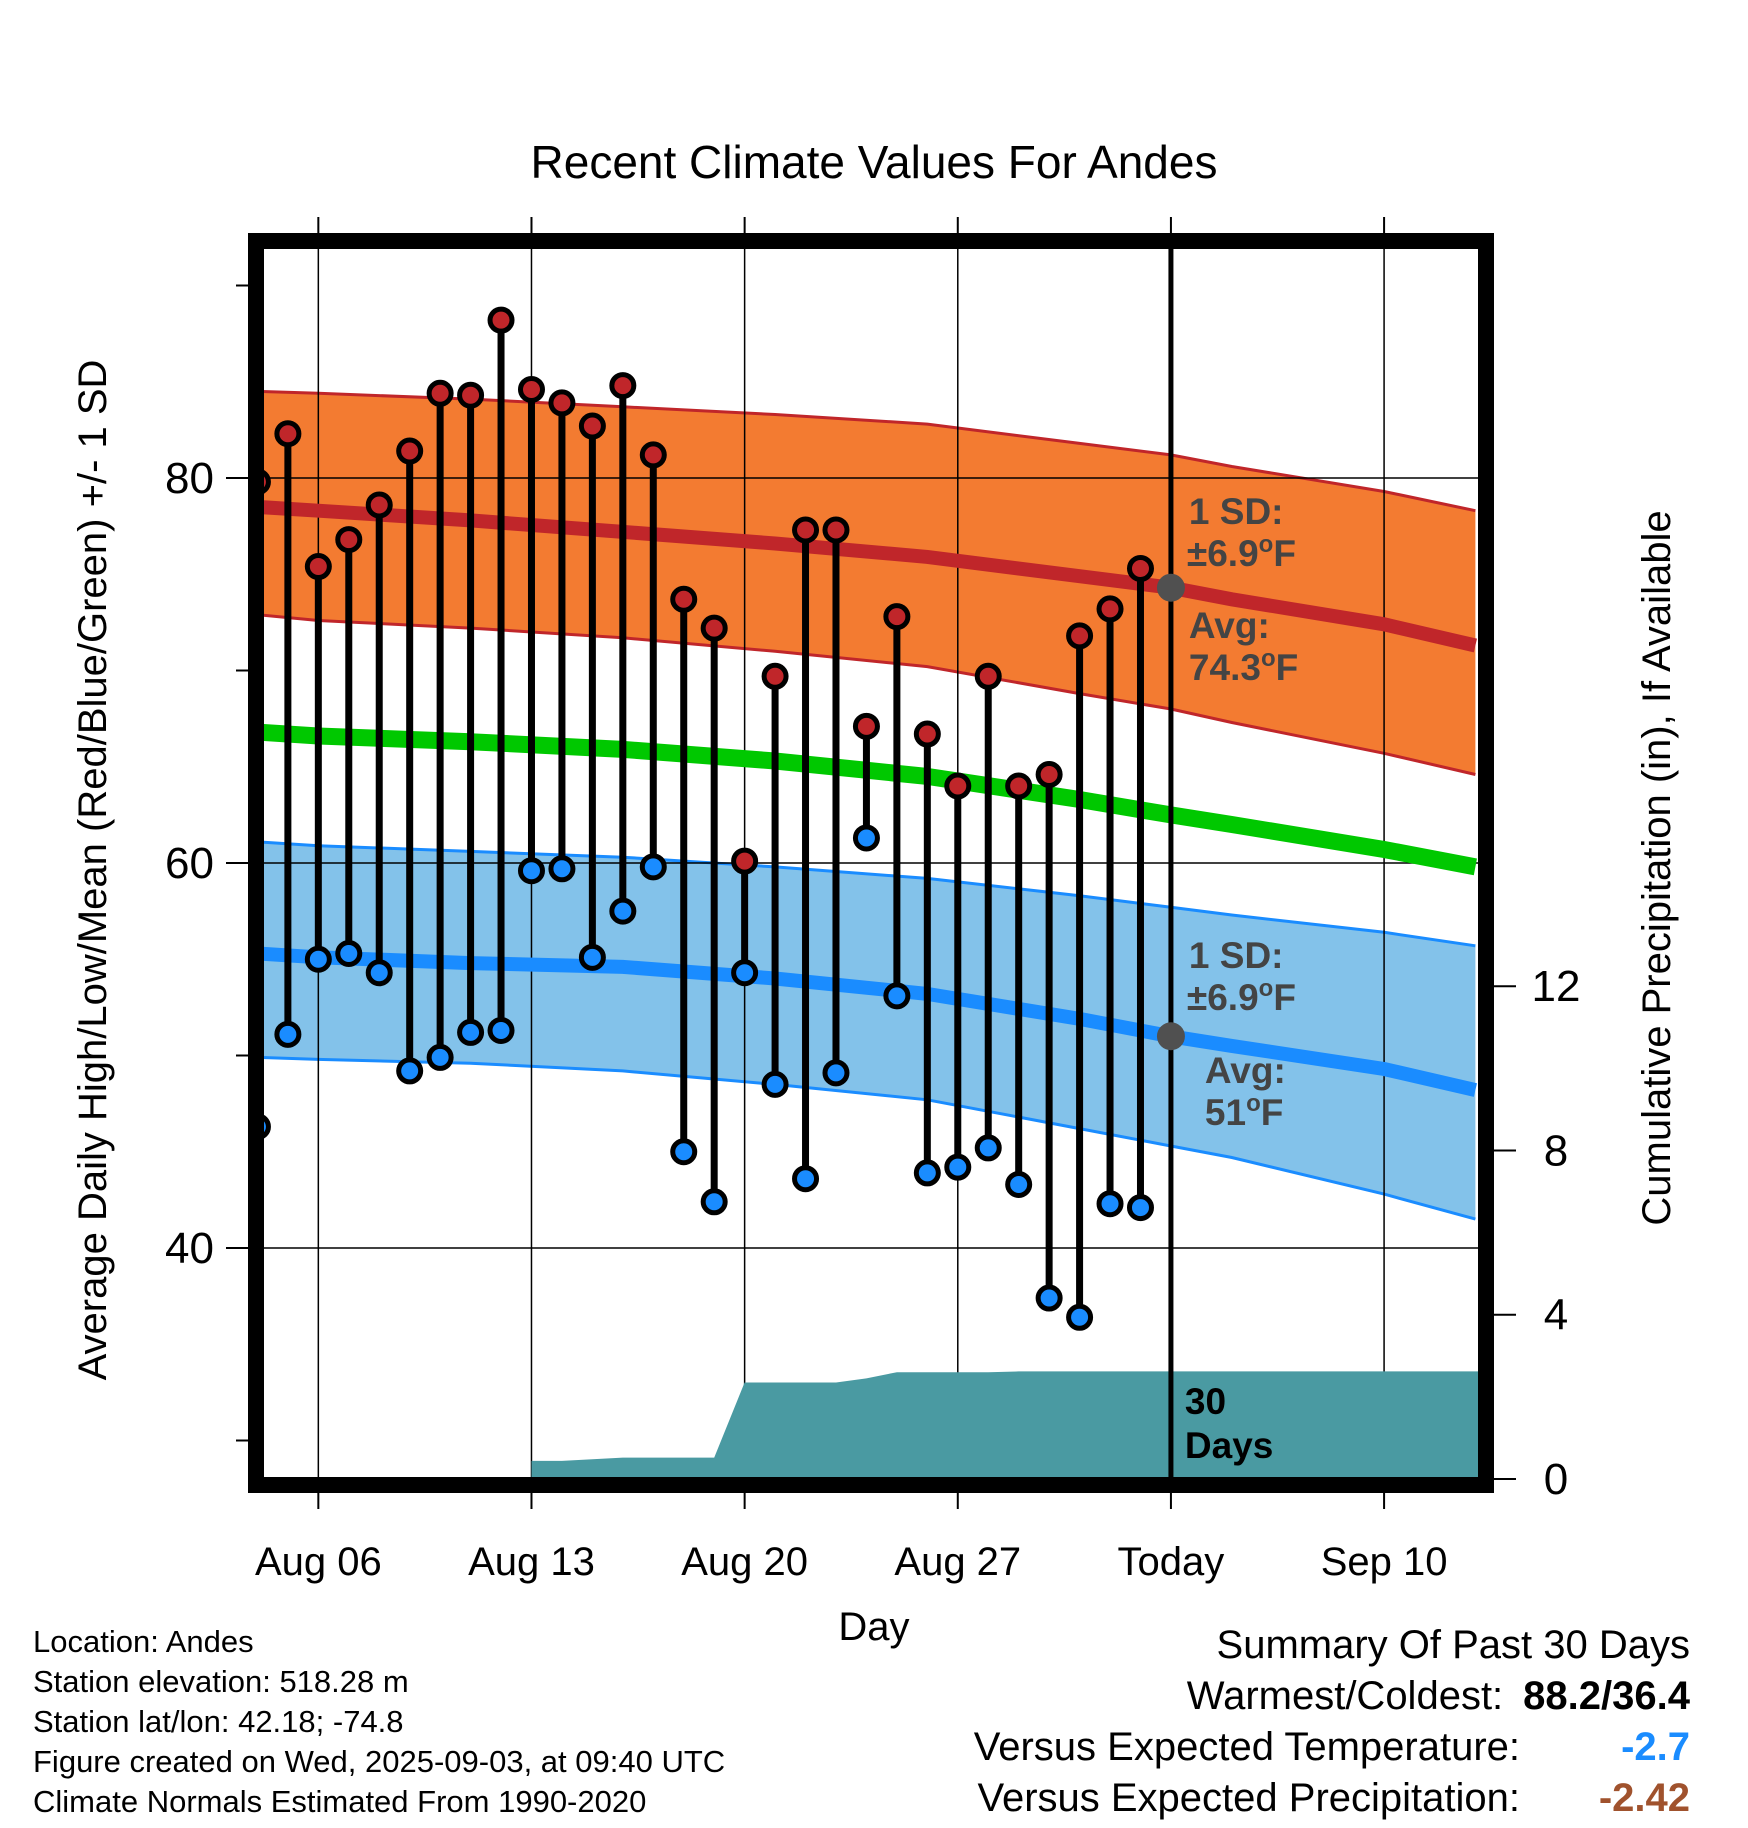 The height and width of the screenshot is (1828, 1748). What do you see at coordinates (1345, 1696) in the screenshot?
I see `warmest-label: Warmest/Coldest:` at bounding box center [1345, 1696].